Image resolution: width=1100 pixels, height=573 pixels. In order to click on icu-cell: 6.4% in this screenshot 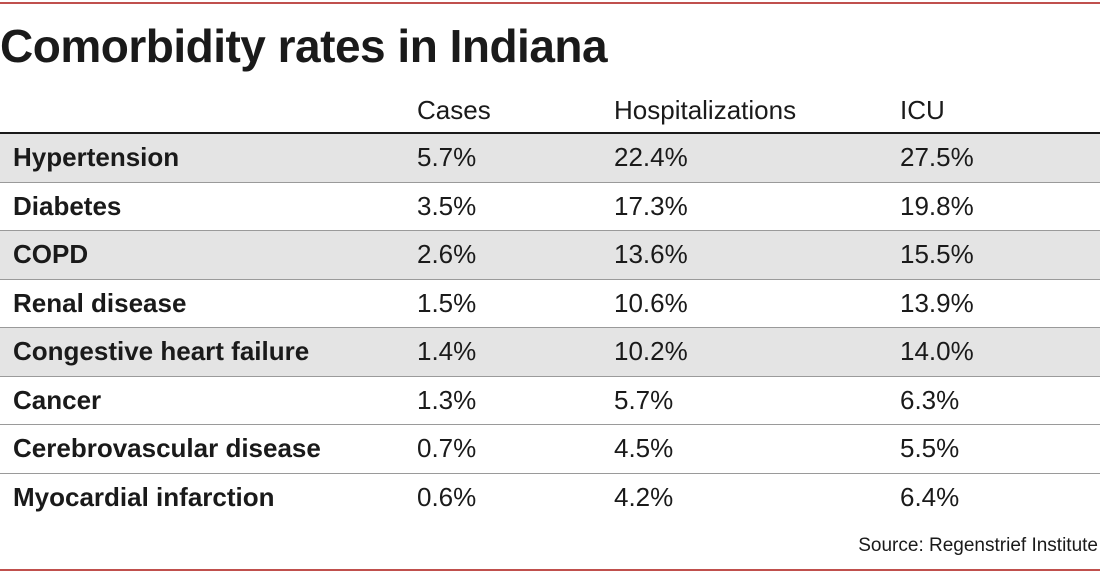, I will do `click(930, 496)`.